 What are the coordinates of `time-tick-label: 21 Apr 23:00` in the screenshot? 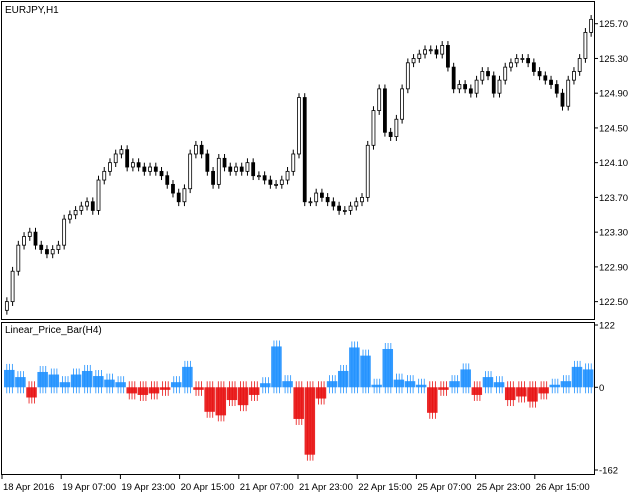 It's located at (326, 487).